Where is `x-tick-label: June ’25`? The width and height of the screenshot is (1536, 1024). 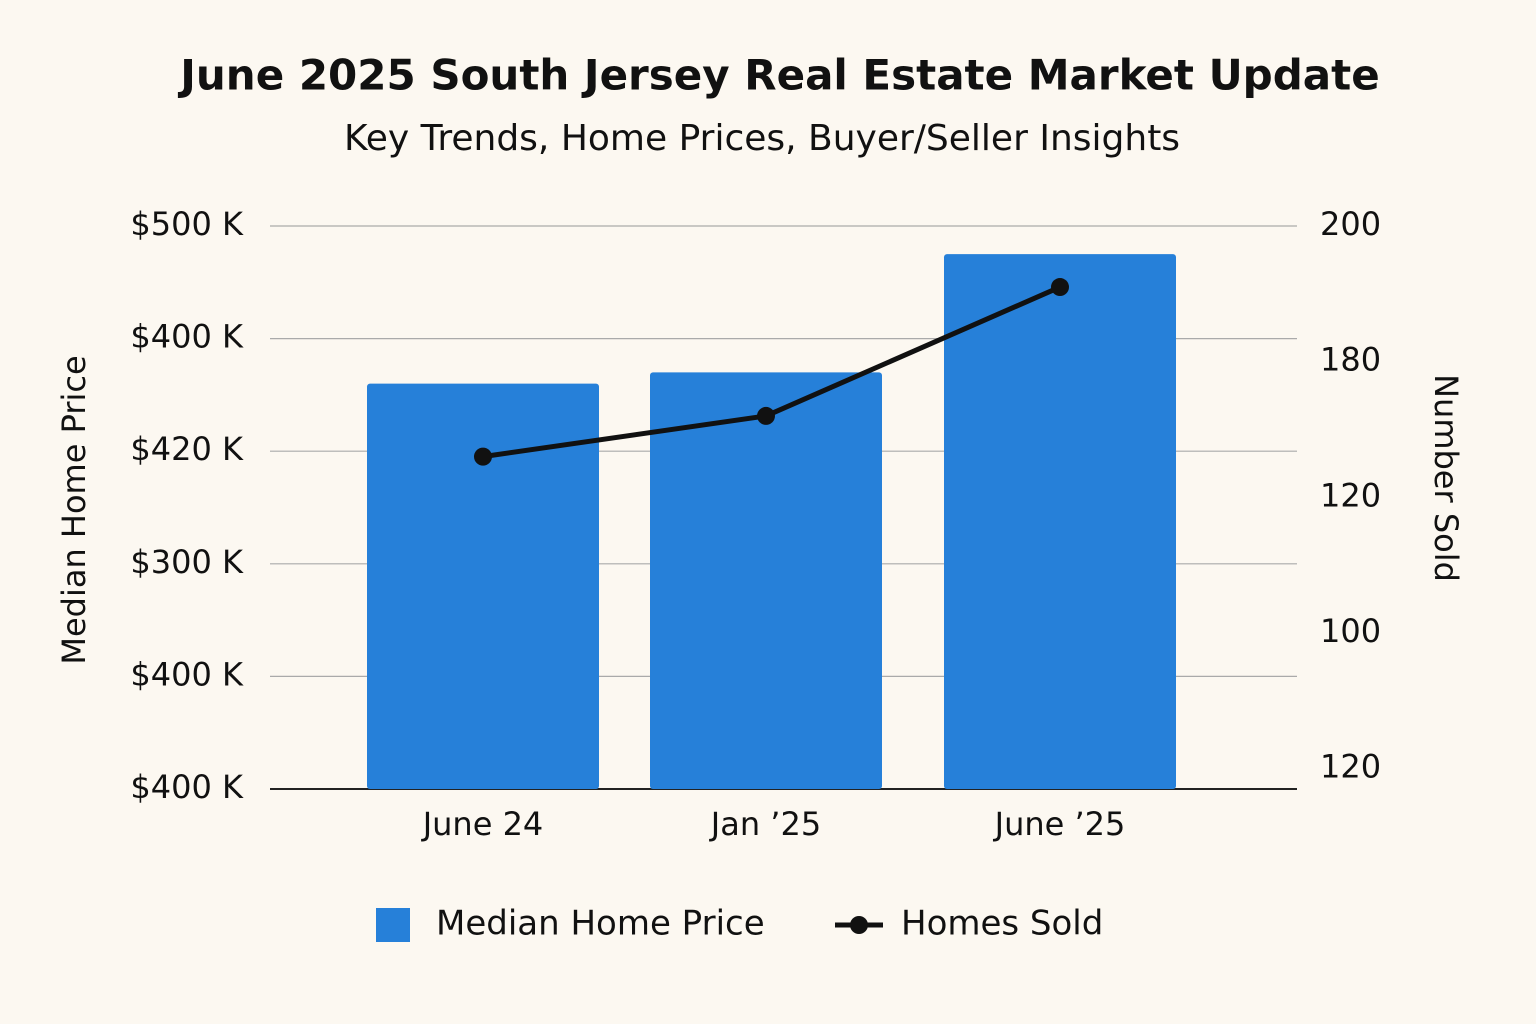
x-tick-label: June ’25 is located at coordinates (1059, 824).